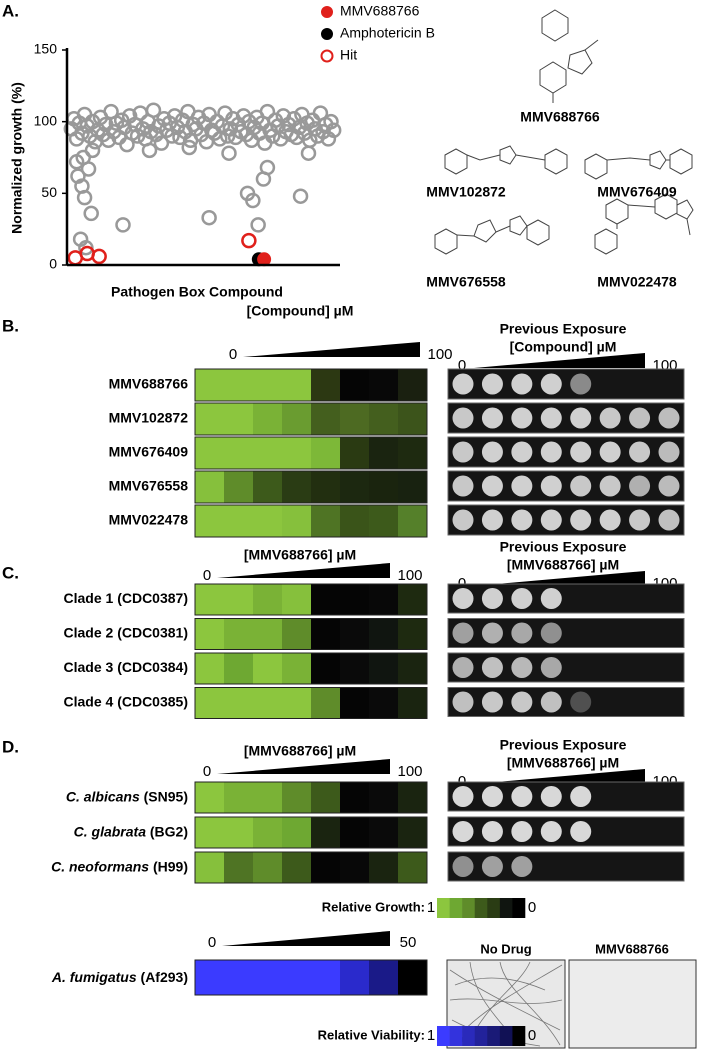 The width and height of the screenshot is (703, 1050). Describe the element at coordinates (170, 866) in the screenshot. I see `strain: (H99)` at that location.